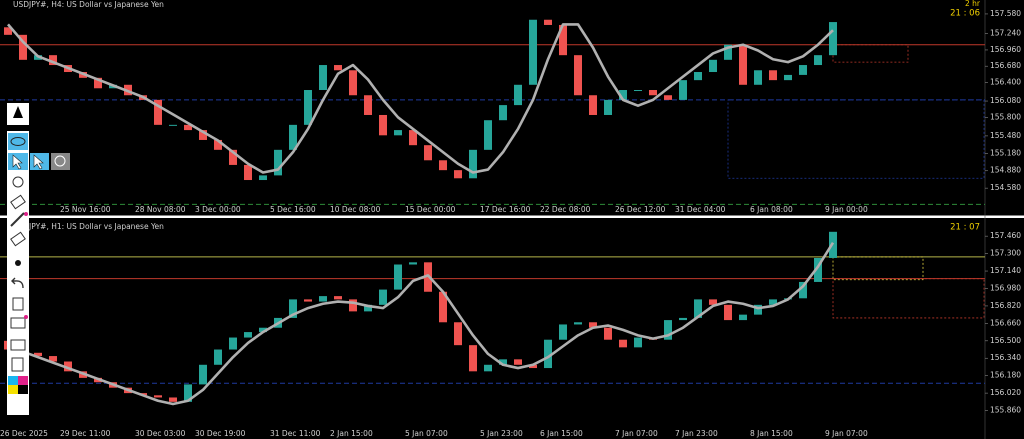 The width and height of the screenshot is (1024, 439). Describe the element at coordinates (505, 209) in the screenshot. I see `x-tick-label: 17 Dec 16:00` at that location.